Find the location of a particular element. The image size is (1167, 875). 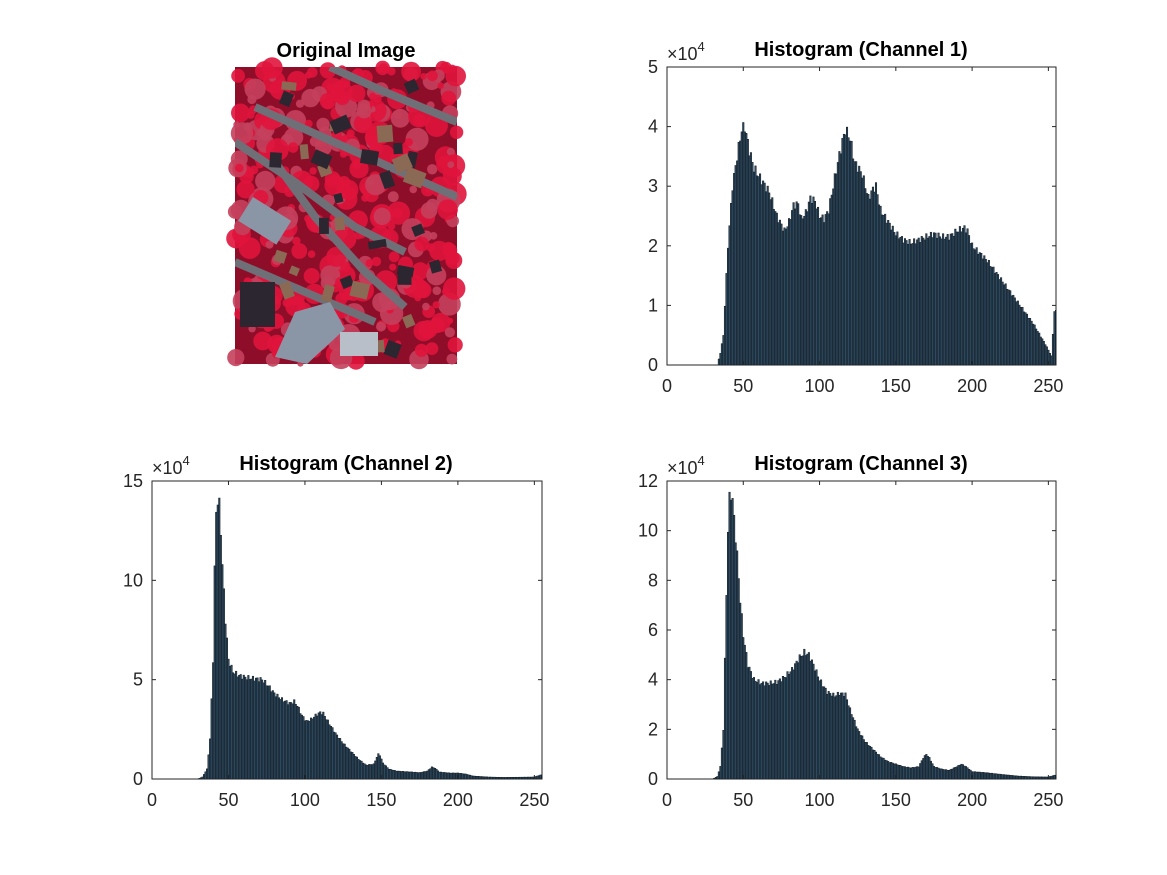

y-tick-label: 8 is located at coordinates (653, 580).